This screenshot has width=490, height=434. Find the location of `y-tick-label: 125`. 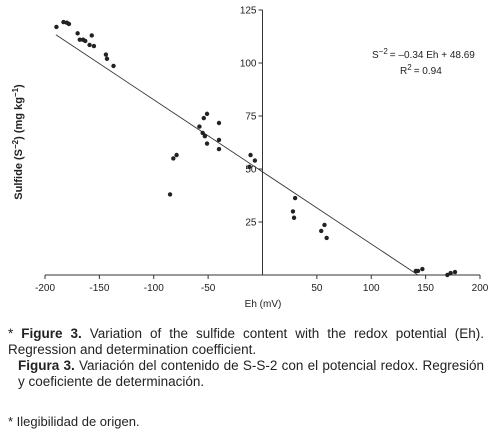

y-tick-label: 125 is located at coordinates (248, 11).